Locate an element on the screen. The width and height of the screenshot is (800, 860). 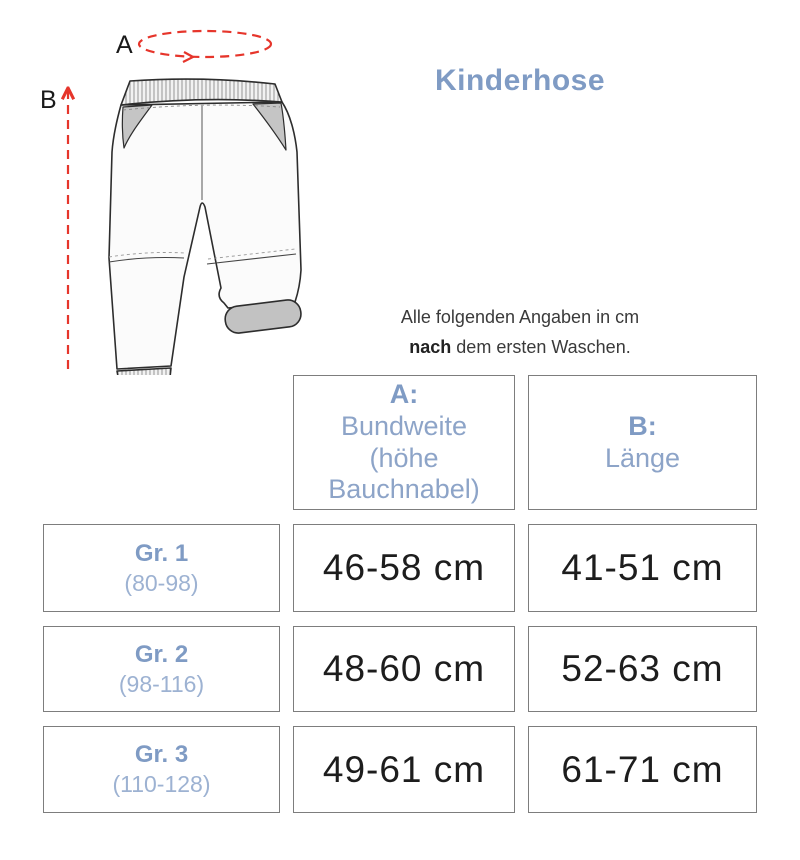
cell-gr1-bundweite: 46-58 cm is located at coordinates (404, 568).